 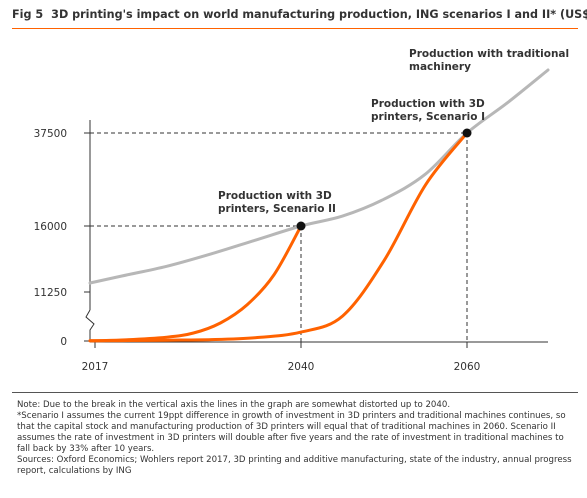 I want to click on bottom-rule, so click(x=295, y=392).